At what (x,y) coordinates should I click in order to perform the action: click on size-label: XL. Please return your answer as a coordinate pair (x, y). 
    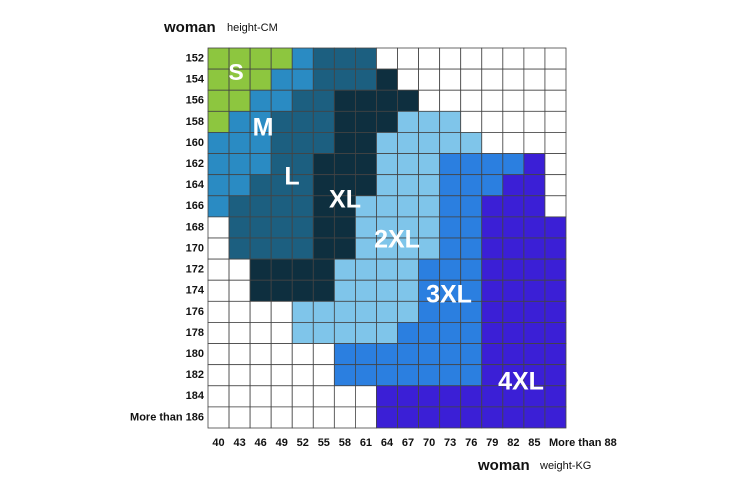
    Looking at the image, I should click on (345, 200).